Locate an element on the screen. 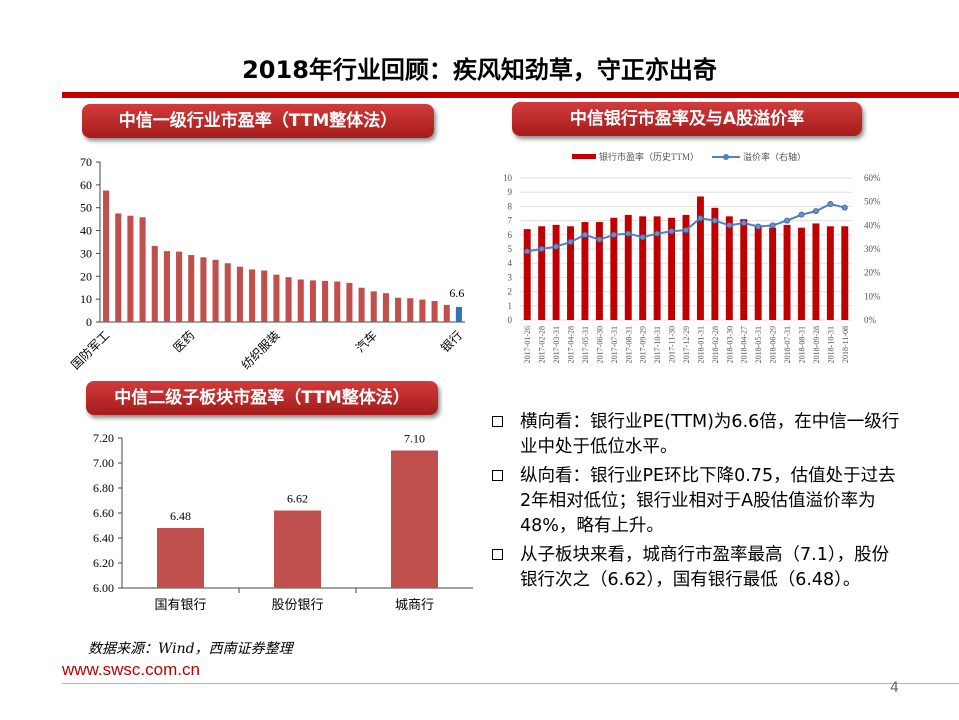 This screenshot has height=720, width=959. left-tick-label: 3 is located at coordinates (510, 277).